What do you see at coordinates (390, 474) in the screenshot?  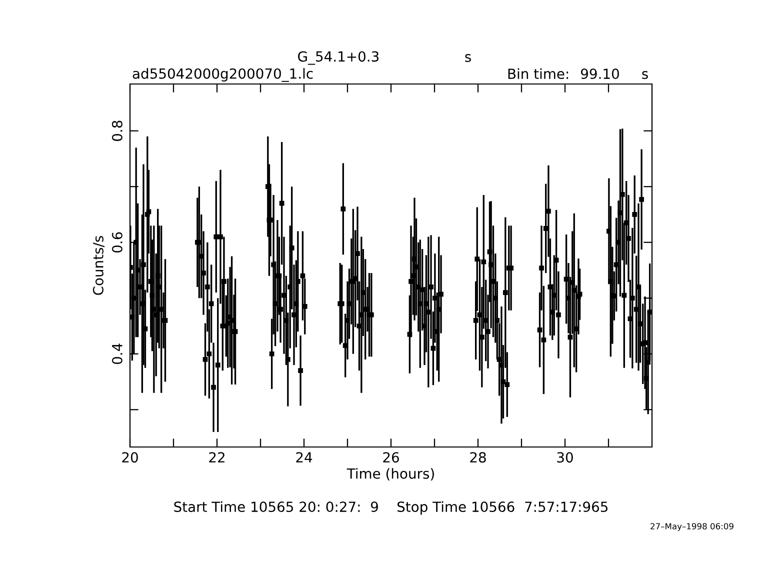 I see `x-axis-title: Time (hours)` at bounding box center [390, 474].